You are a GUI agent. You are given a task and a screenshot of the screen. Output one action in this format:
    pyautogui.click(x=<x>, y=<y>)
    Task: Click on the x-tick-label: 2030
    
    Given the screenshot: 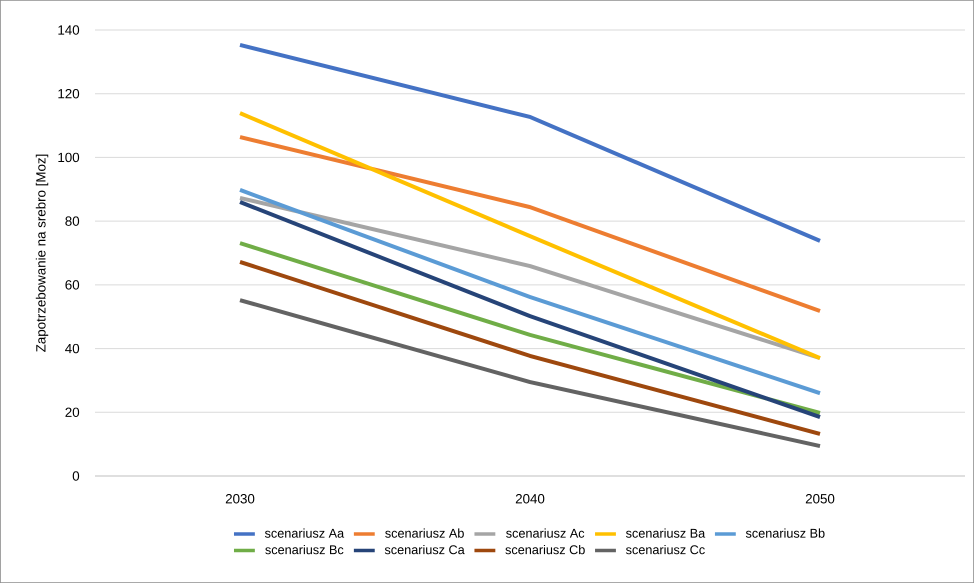 What is the action you would take?
    pyautogui.click(x=240, y=499)
    